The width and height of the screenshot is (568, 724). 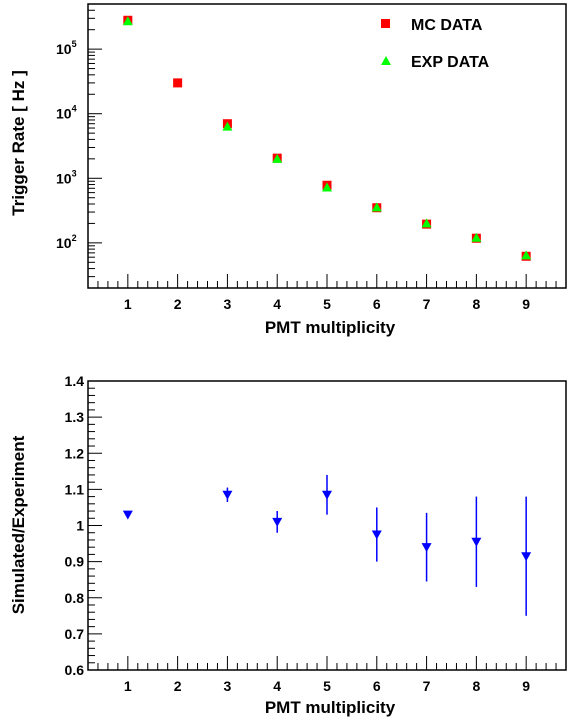 What do you see at coordinates (526, 686) in the screenshot?
I see `bottom-x-tick-label: 9` at bounding box center [526, 686].